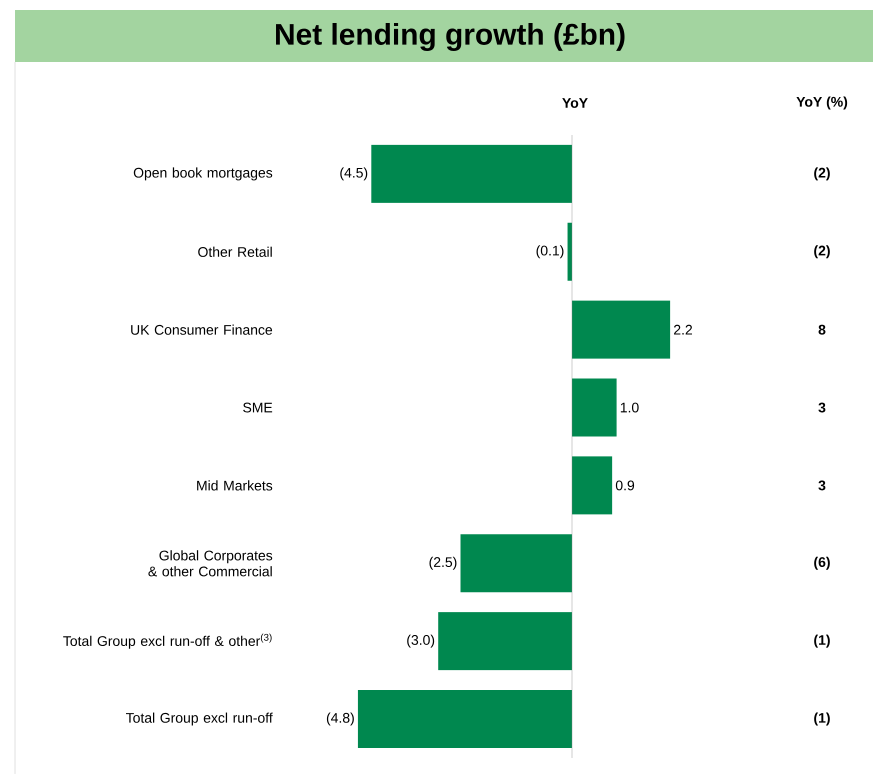 This screenshot has width=873, height=774. What do you see at coordinates (442, 563) in the screenshot?
I see `data-label: (2.5)` at bounding box center [442, 563].